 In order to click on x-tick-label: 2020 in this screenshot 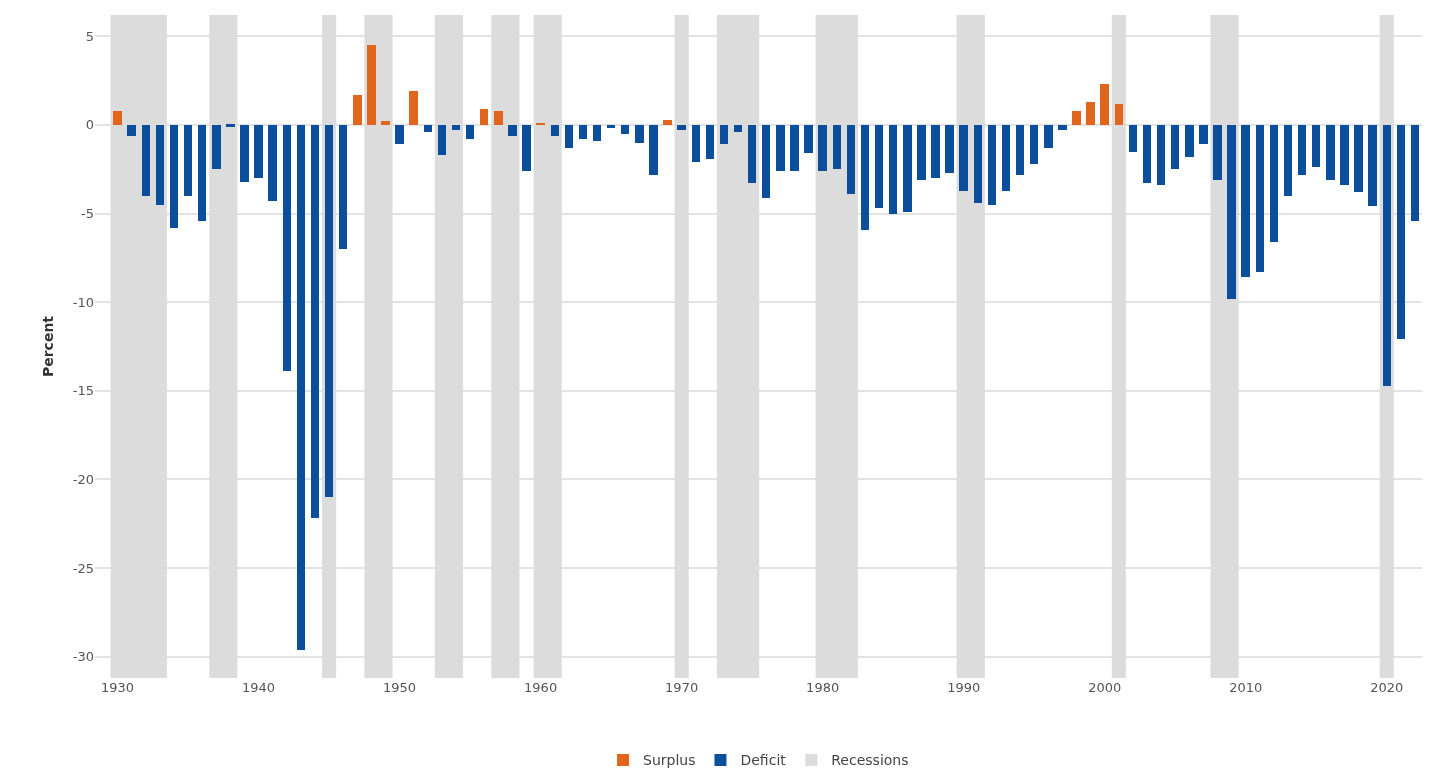, I will do `click(1387, 687)`.